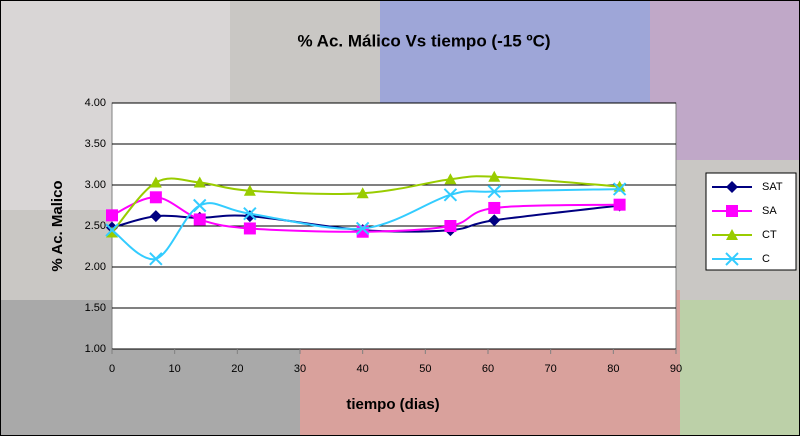 This screenshot has width=800, height=441. Describe the element at coordinates (112, 369) in the screenshot. I see `x-tick-label: 0` at that location.